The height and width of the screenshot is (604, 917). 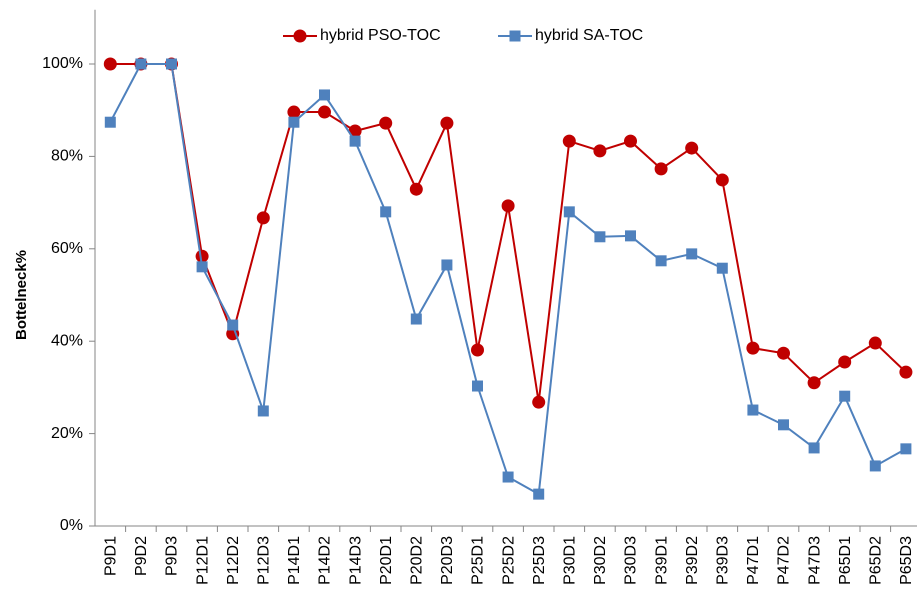 What do you see at coordinates (71, 525) in the screenshot?
I see `y-tick-label: 0%` at bounding box center [71, 525].